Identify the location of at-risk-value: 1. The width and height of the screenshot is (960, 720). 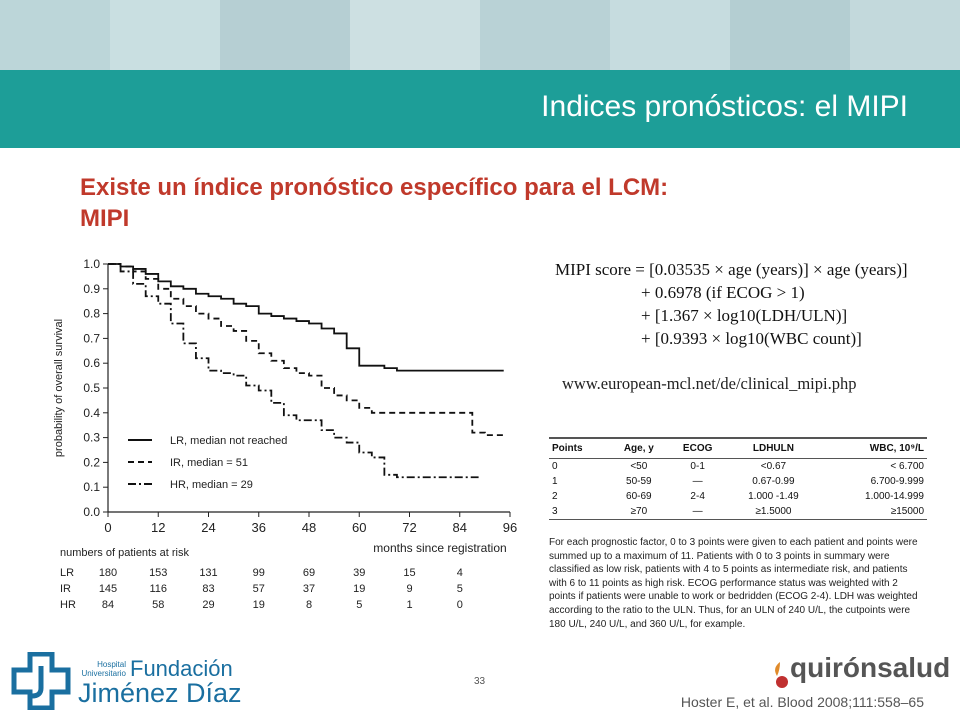
(409, 605).